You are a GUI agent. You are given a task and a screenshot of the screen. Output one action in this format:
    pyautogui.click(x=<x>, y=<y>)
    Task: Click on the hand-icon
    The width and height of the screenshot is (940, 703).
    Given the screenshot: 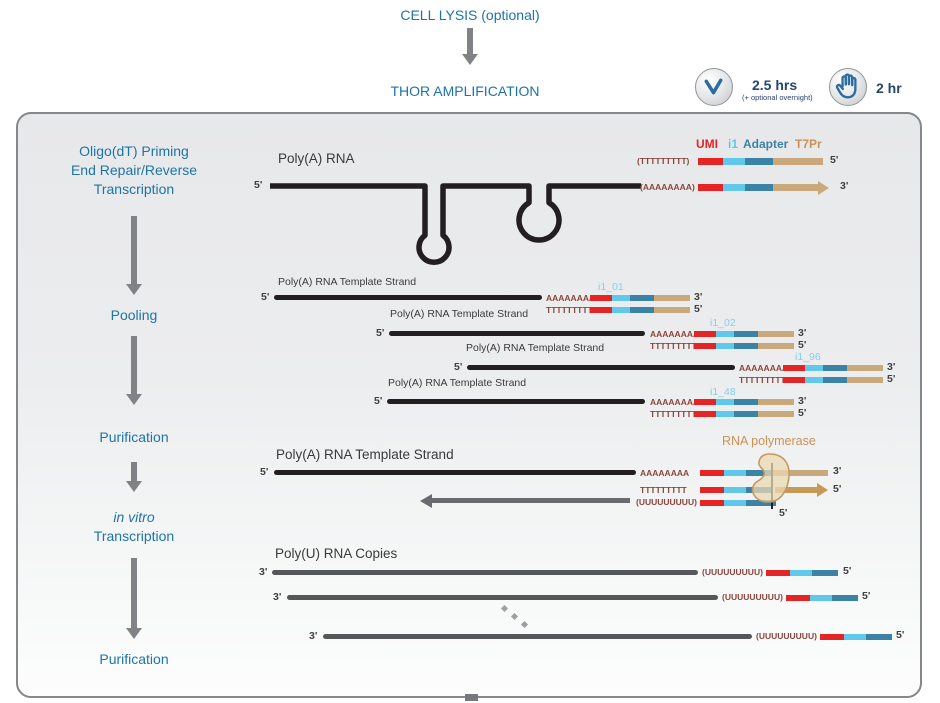 What is the action you would take?
    pyautogui.click(x=848, y=87)
    